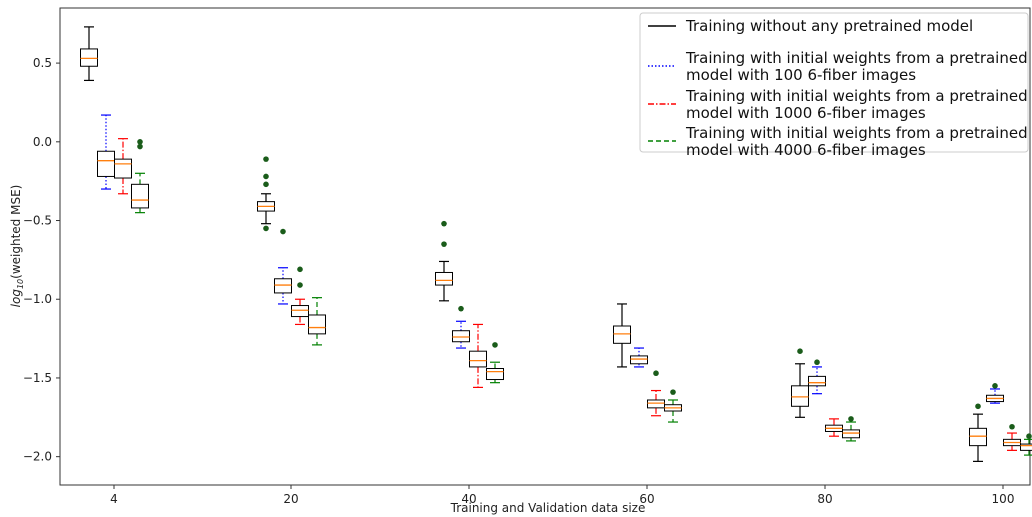 This screenshot has width=1032, height=517. Describe the element at coordinates (37, 378) in the screenshot. I see `y-tick-label: −1.5` at that location.